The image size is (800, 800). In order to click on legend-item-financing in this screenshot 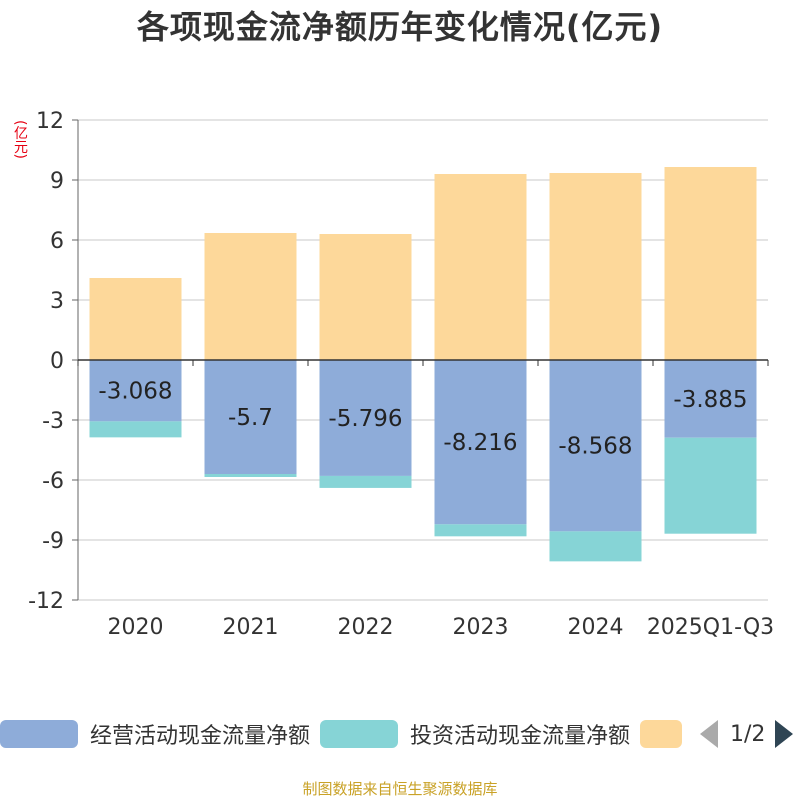, I will do `click(661, 734)`.